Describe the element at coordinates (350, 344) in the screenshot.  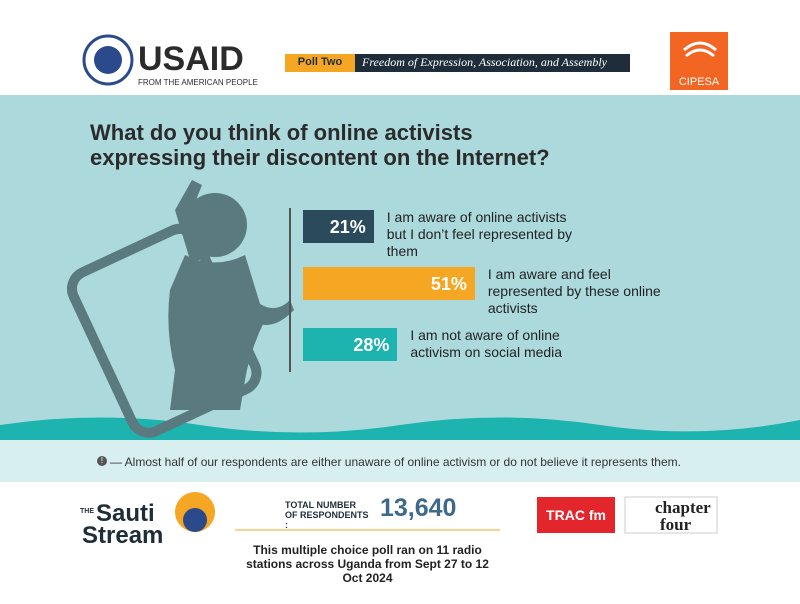
I see `bar: 28%` at that location.